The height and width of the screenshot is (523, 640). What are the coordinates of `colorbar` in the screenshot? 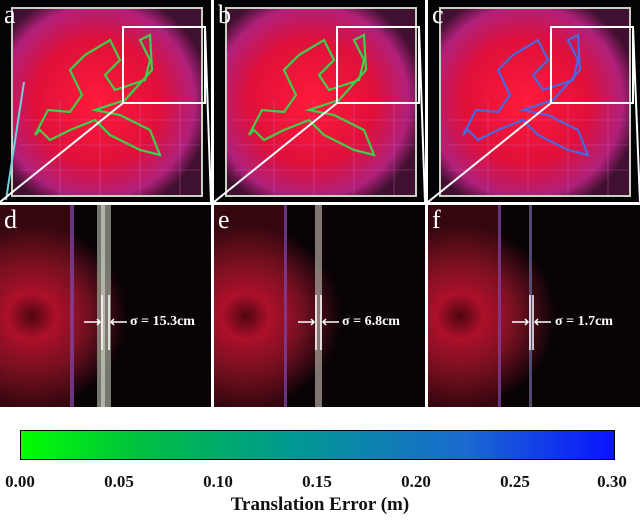 It's located at (317, 445).